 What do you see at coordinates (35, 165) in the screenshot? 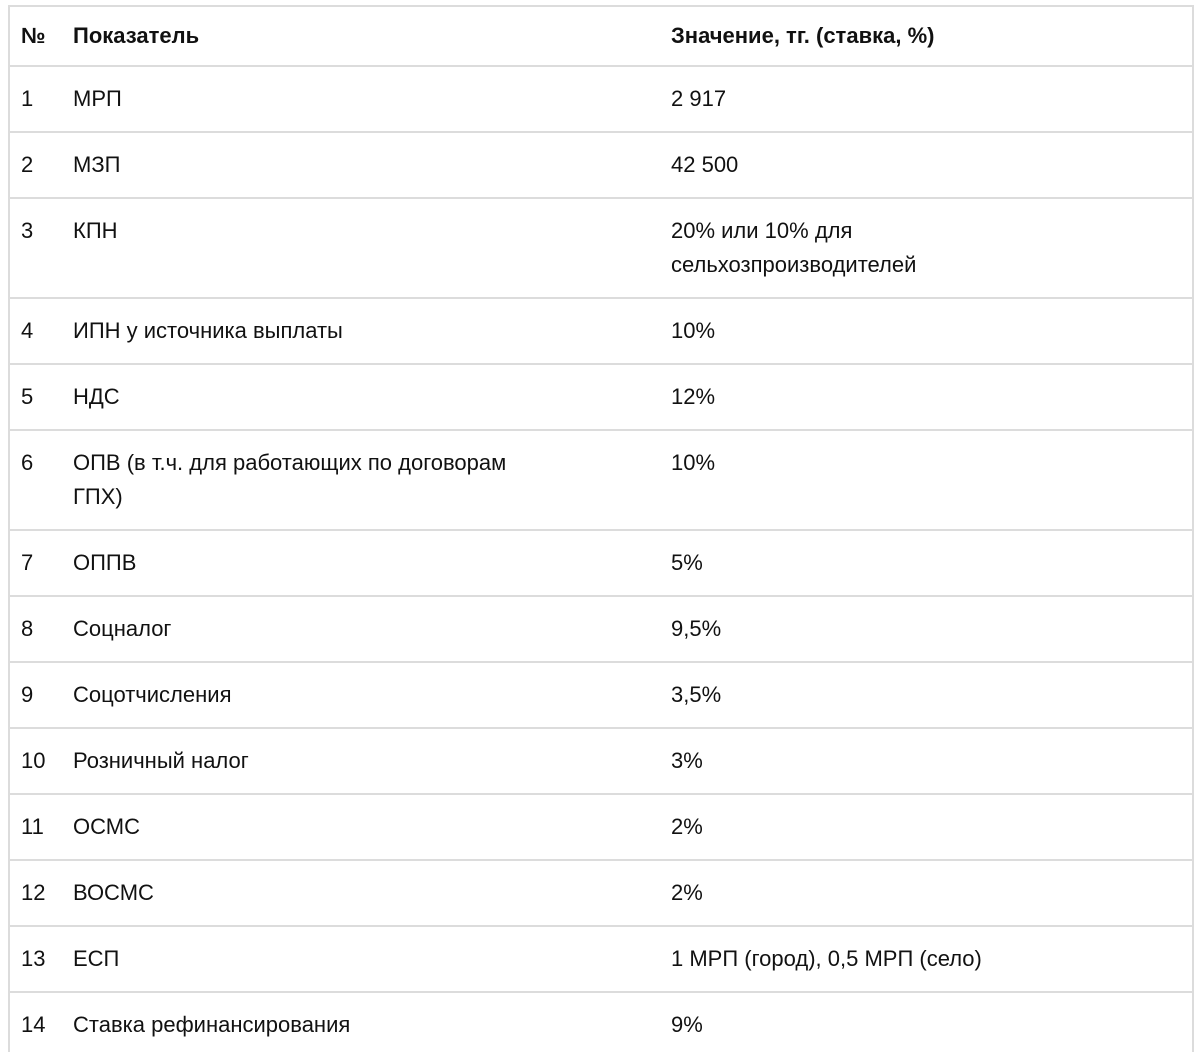
I see `row-number-cell: 2` at bounding box center [35, 165].